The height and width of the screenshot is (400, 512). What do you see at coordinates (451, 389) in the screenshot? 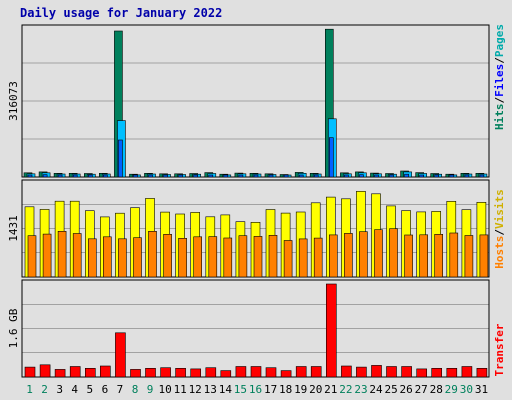
I see `day-label-29: 29` at bounding box center [451, 389].